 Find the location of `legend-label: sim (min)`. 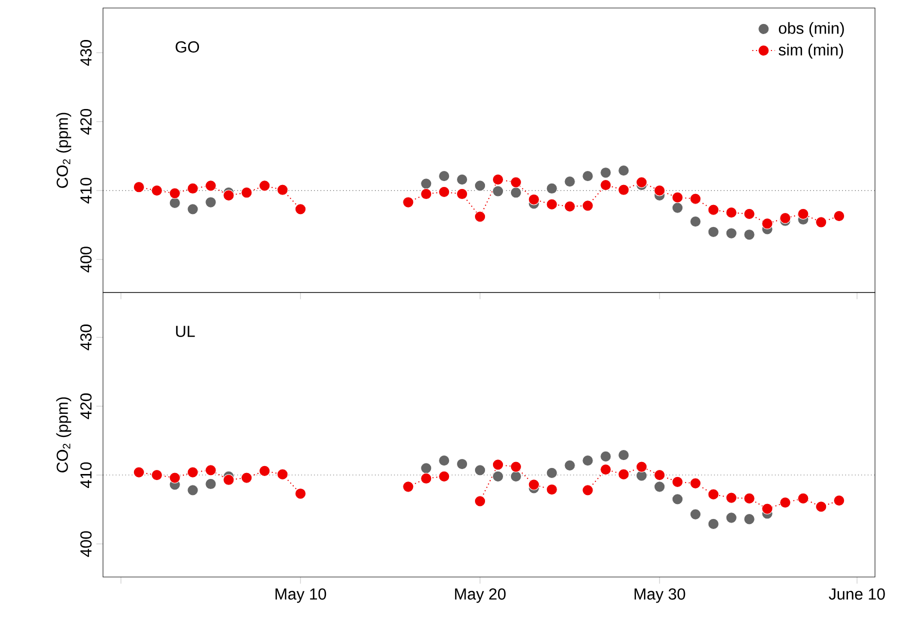

legend-label: sim (min) is located at coordinates (810, 51).